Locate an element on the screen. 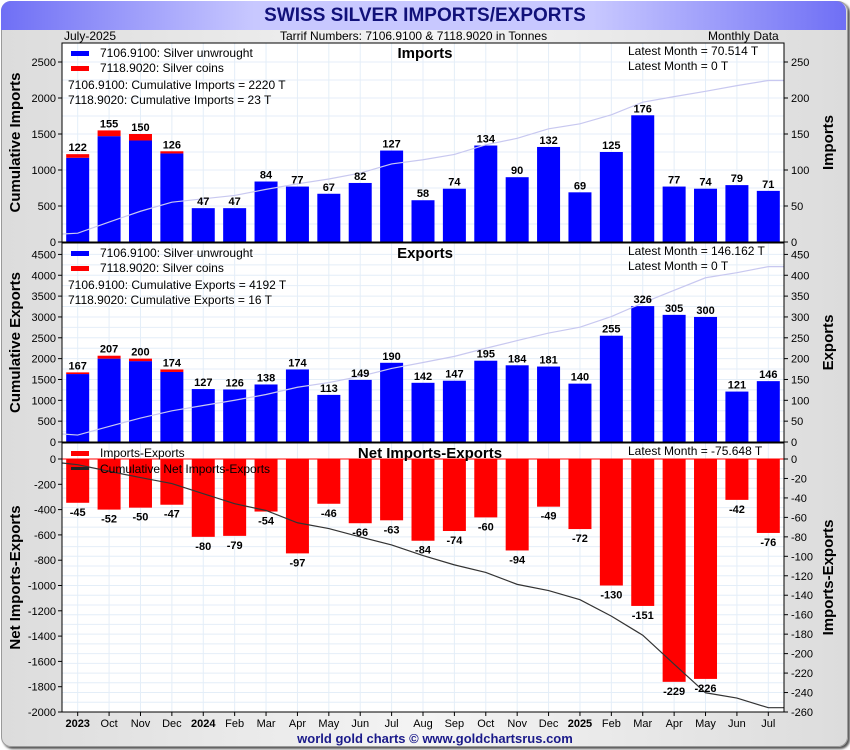 The height and width of the screenshot is (750, 850). net-left-tick-label: -600 is located at coordinates (45, 536).